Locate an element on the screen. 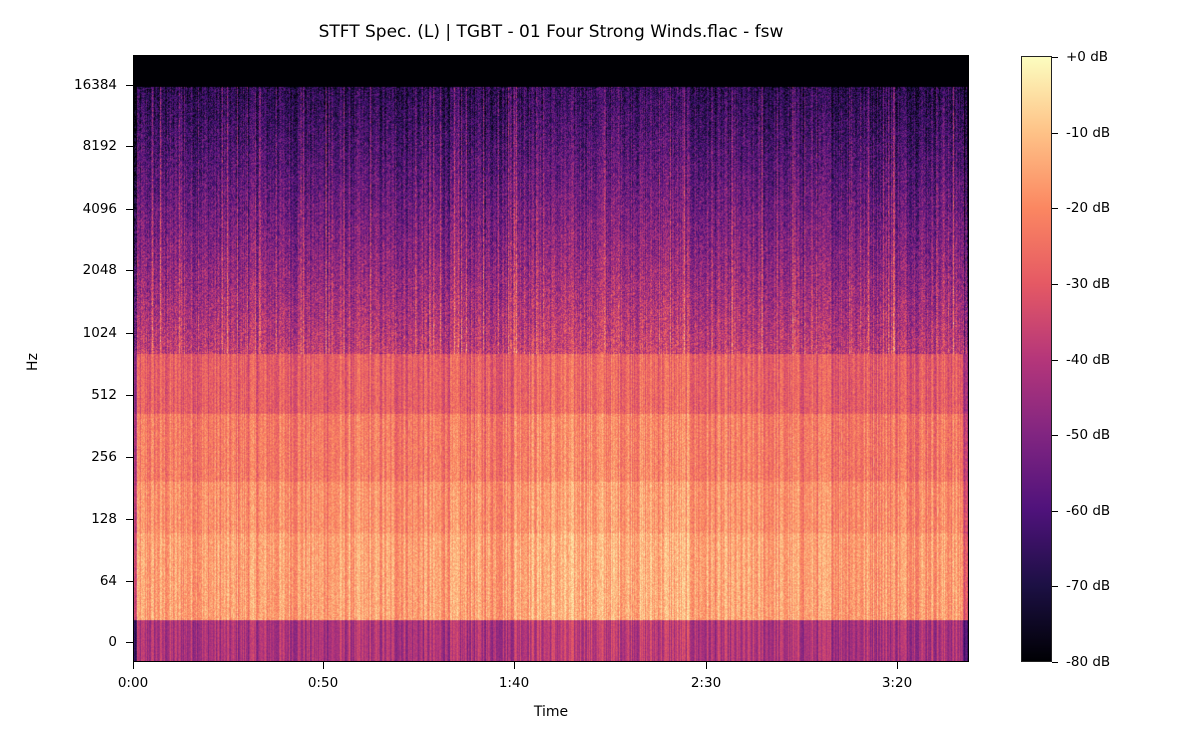  x-tick-label: 2:30 is located at coordinates (706, 683).